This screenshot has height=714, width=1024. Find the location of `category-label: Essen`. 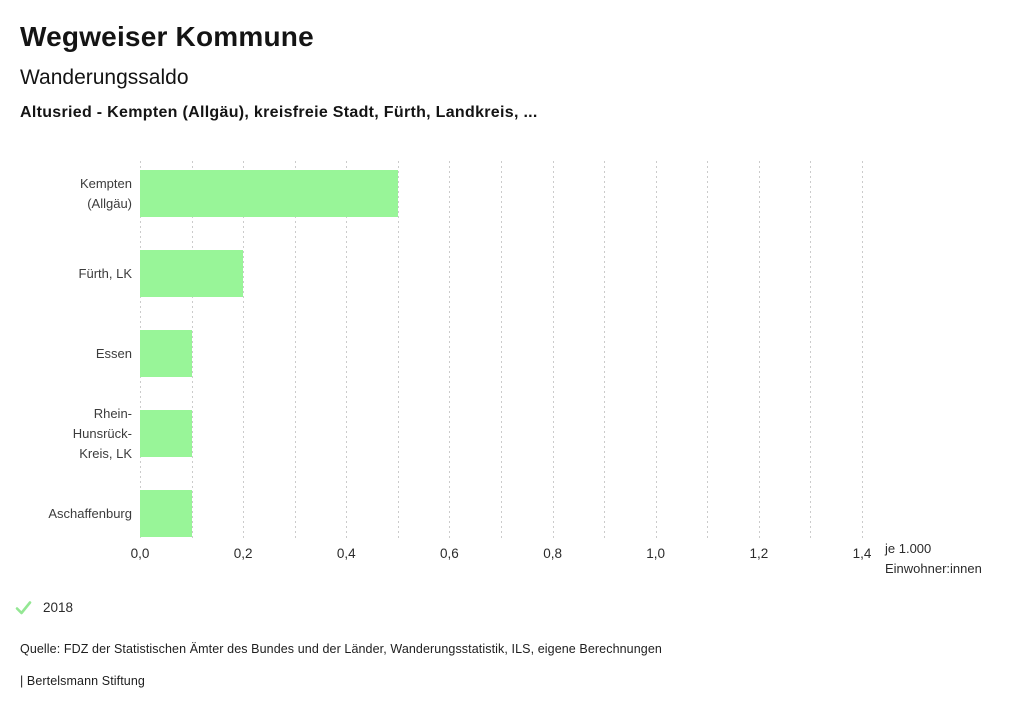

category-label: Essen is located at coordinates (113, 353).